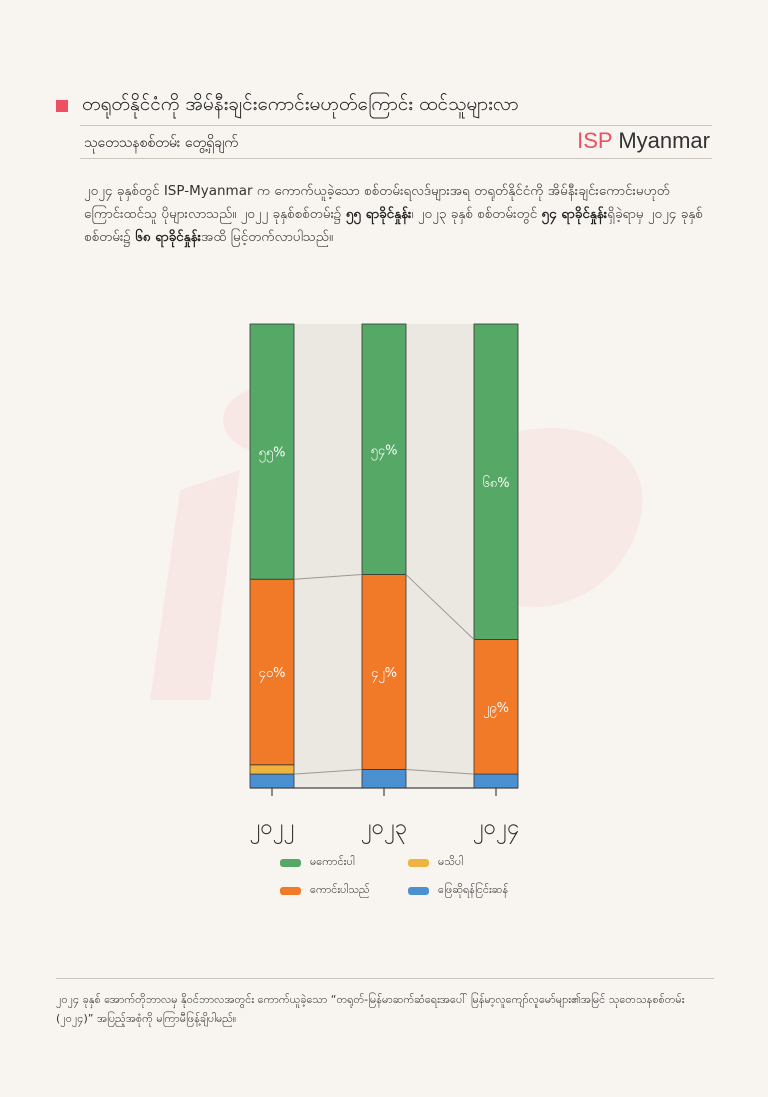  What do you see at coordinates (664, 140) in the screenshot?
I see `brand-name: Myanmar` at bounding box center [664, 140].